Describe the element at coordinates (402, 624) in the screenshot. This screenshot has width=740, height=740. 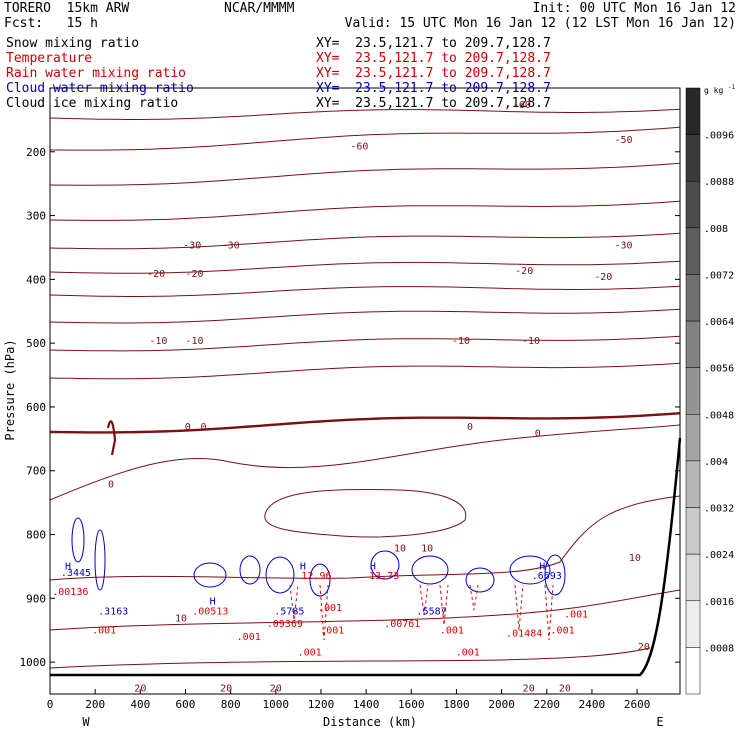
I see `maximum-label: .00761` at that location.